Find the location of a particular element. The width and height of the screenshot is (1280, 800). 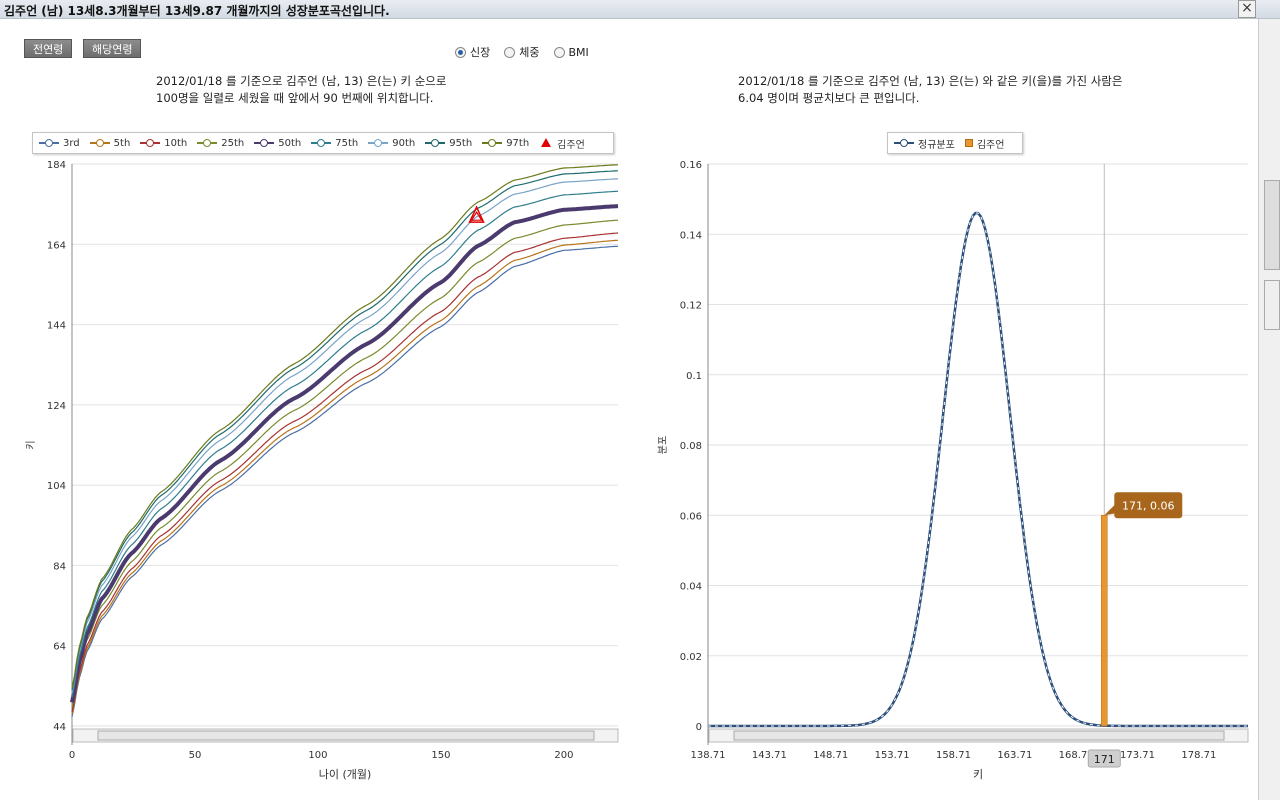

child-marker is located at coordinates (476, 214).